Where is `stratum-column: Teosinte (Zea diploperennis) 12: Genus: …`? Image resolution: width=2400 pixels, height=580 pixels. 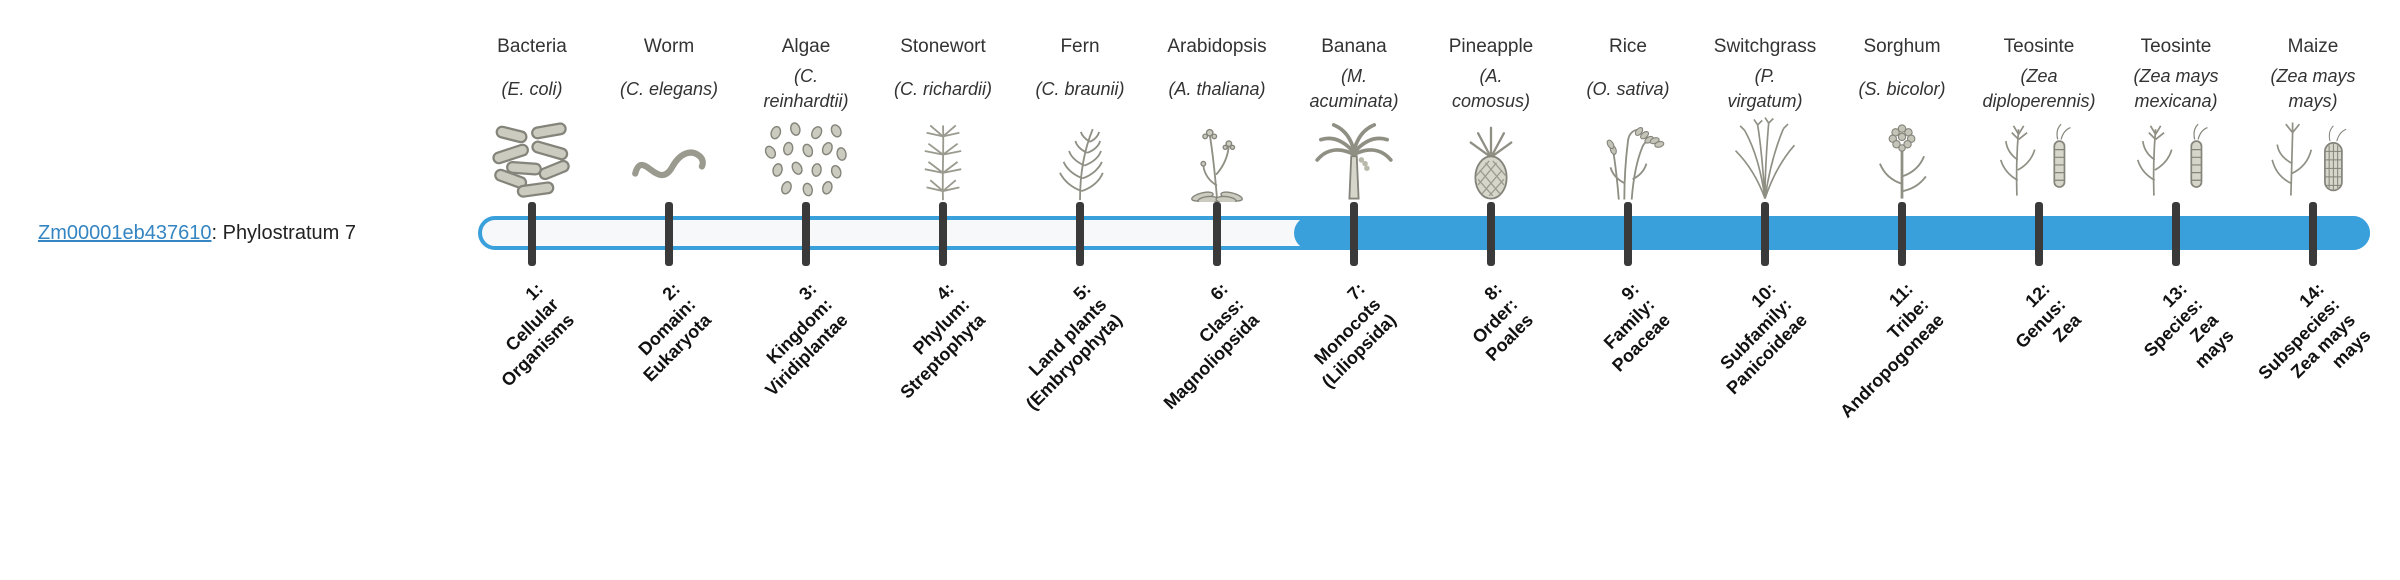
stratum-column: Teosinte (Zea diploperennis) 12: Genus: … is located at coordinates (2039, 290).